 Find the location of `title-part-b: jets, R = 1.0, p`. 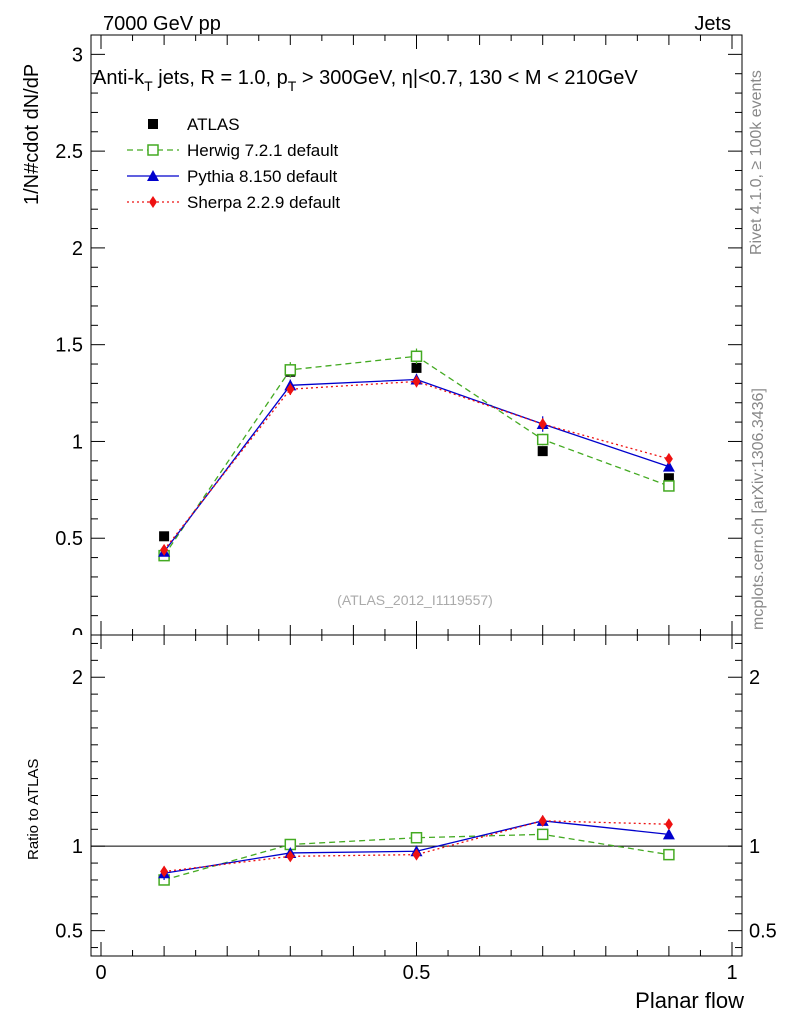

title-part-b: jets, R = 1.0, p is located at coordinates (220, 78).